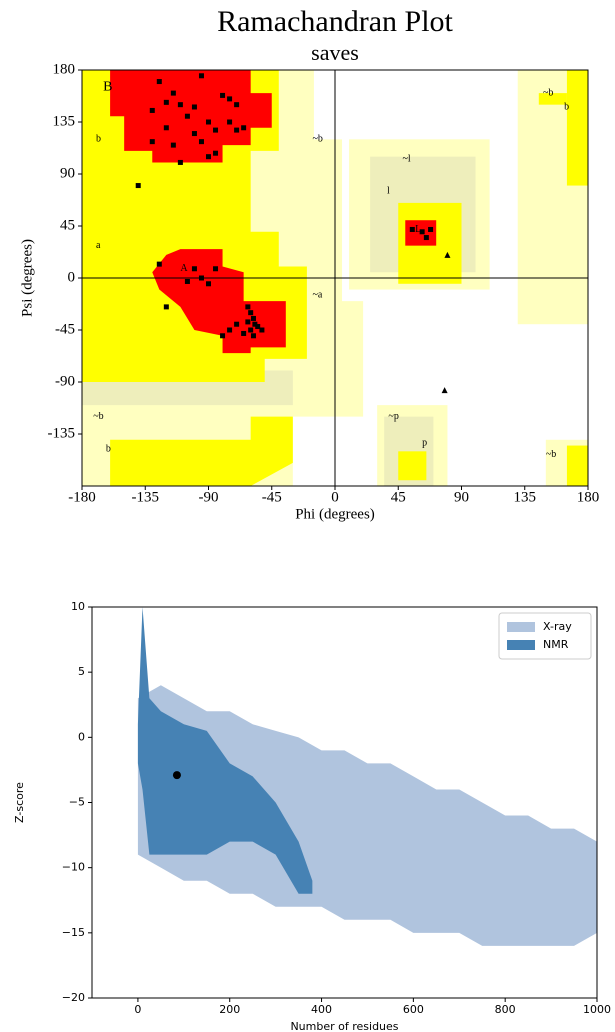 This screenshot has width=615, height=1032. What do you see at coordinates (393, 416) in the screenshot?
I see `region-label: ~p` at bounding box center [393, 416].